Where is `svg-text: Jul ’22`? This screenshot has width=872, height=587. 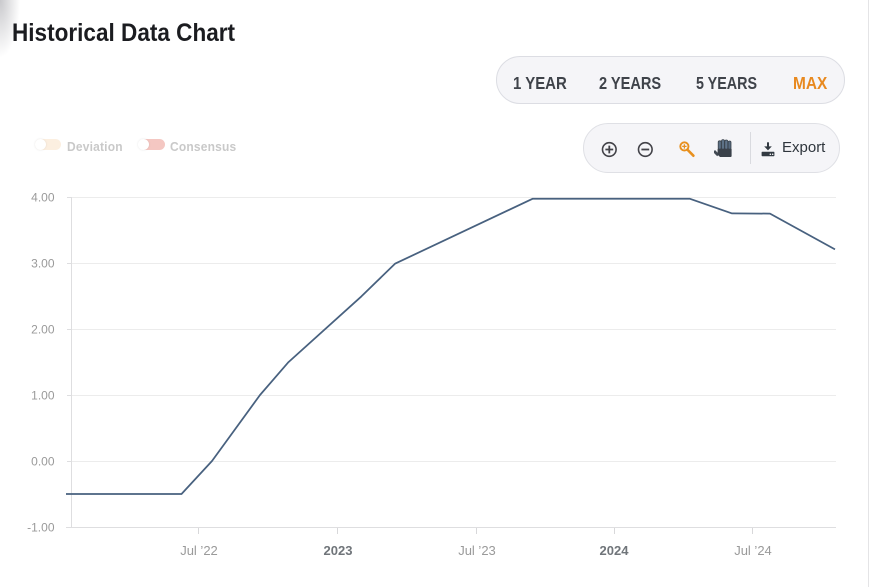 svg-text: Jul ’22 is located at coordinates (199, 550).